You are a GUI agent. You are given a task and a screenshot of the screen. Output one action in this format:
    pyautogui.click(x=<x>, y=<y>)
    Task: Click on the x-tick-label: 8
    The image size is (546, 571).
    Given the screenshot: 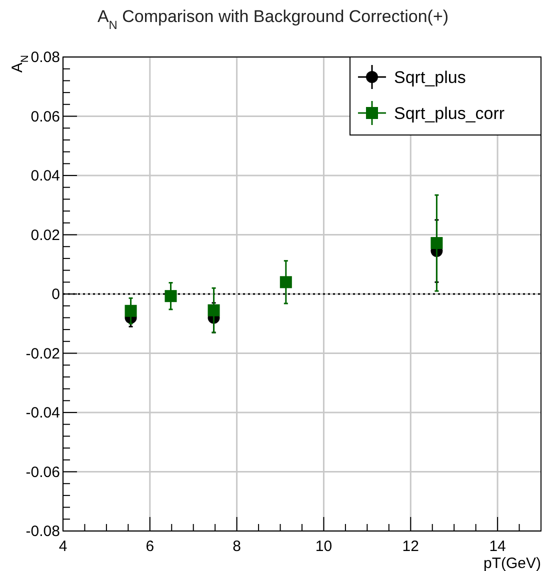 What is the action you would take?
    pyautogui.click(x=236, y=546)
    